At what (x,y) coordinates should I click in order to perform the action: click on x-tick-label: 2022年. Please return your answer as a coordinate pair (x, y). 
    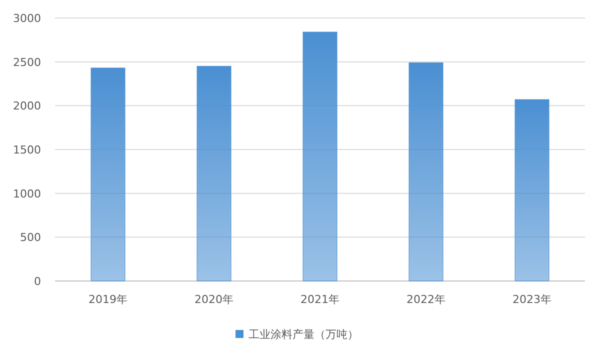
    Looking at the image, I should click on (426, 299).